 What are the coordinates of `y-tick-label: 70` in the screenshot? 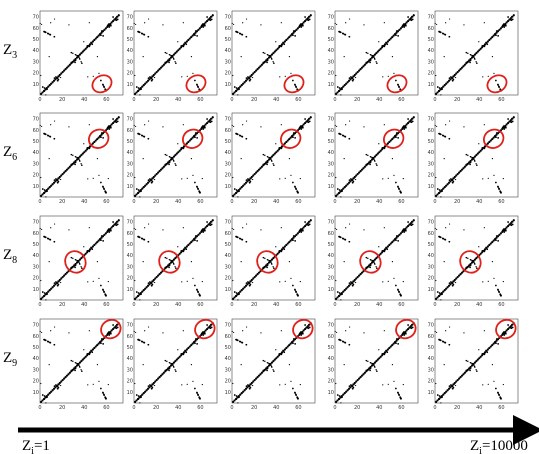 It's located at (331, 18).